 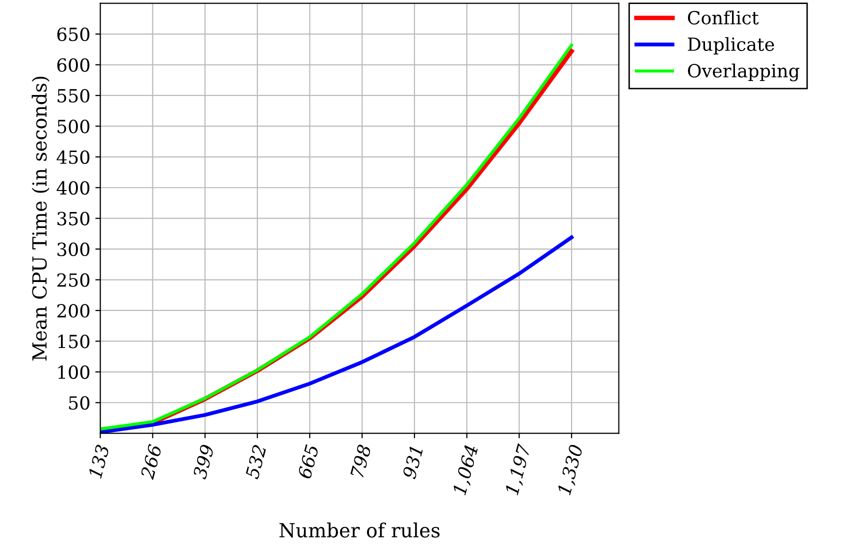 What do you see at coordinates (73, 280) in the screenshot?
I see `y-tick-label: 250` at bounding box center [73, 280].